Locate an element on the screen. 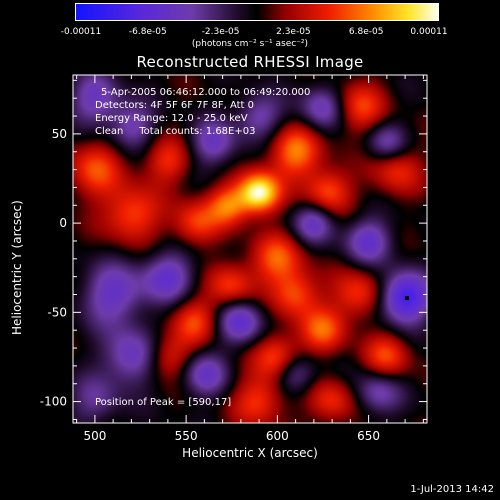 This screenshot has height=500, width=500. tick-label: -100 is located at coordinates (53, 402).